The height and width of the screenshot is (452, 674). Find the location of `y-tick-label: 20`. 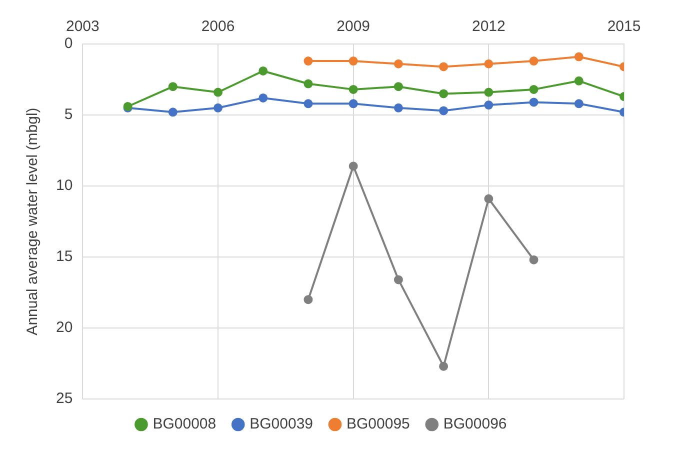

y-tick-label: 20 is located at coordinates (64, 327).